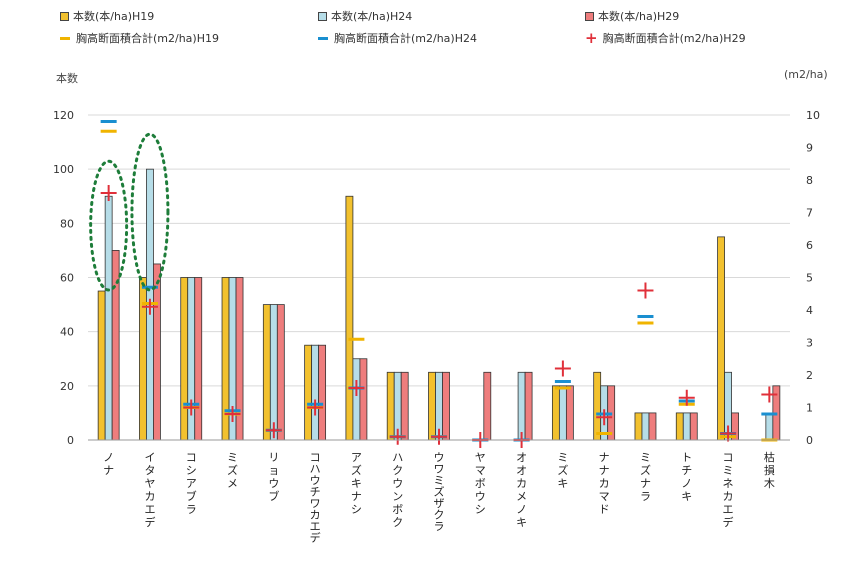 The width and height of the screenshot is (853, 576). Describe the element at coordinates (405, 38) in the screenshot. I see `legend-label-mark-h24: 胸高断面積合計(m2/ha)H24` at that location.